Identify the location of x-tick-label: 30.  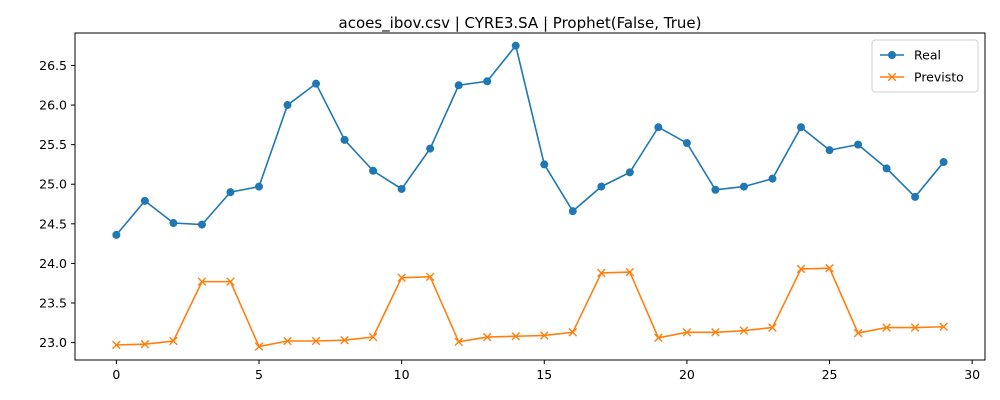
(972, 374).